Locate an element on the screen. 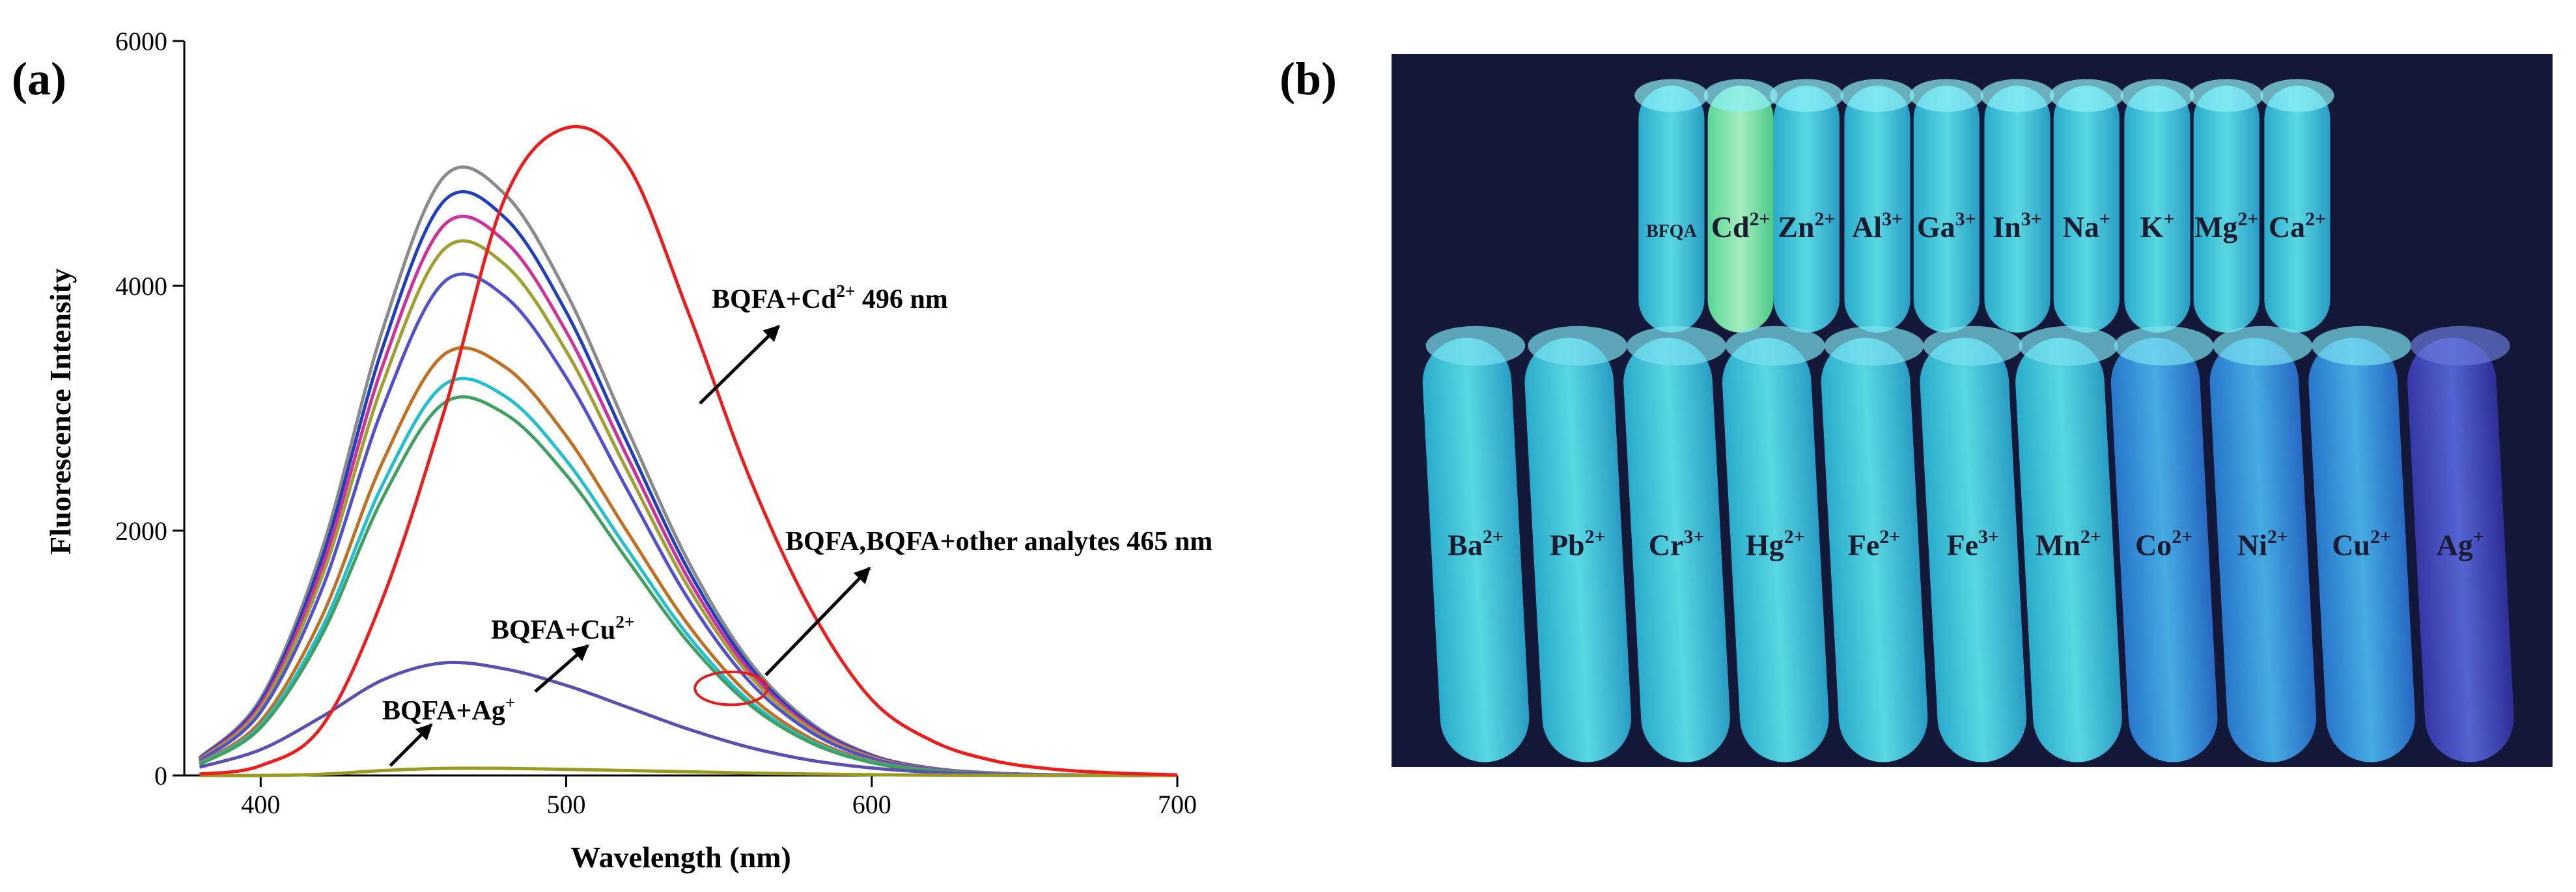  tube-label-base: Zn is located at coordinates (1796, 227).